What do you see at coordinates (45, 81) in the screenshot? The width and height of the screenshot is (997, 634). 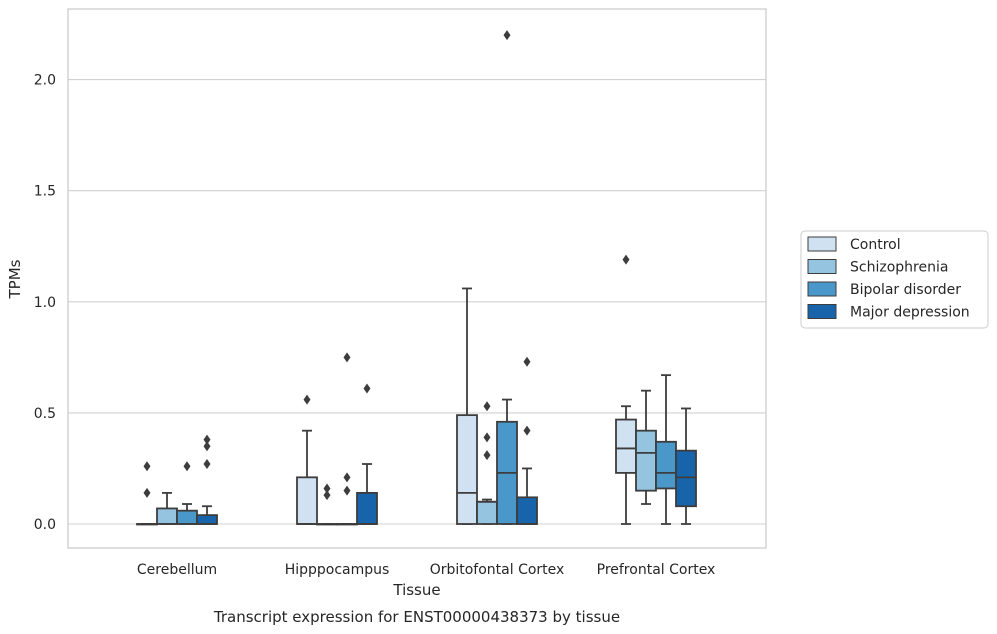 I see `y-tick-label: 2.0` at bounding box center [45, 81].